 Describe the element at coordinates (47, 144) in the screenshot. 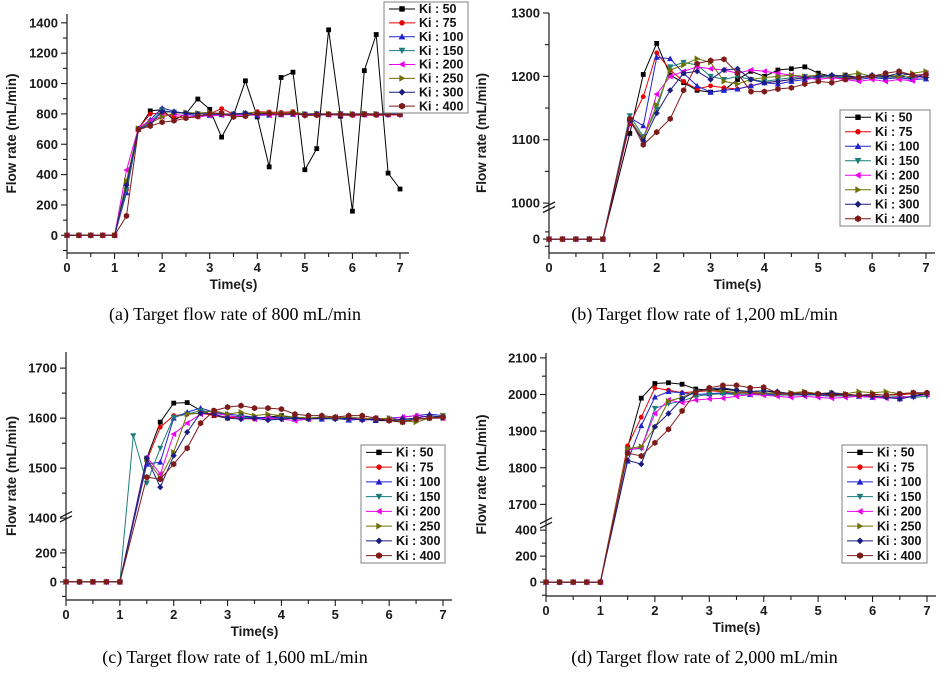

I see `y-tick-label: 600` at that location.